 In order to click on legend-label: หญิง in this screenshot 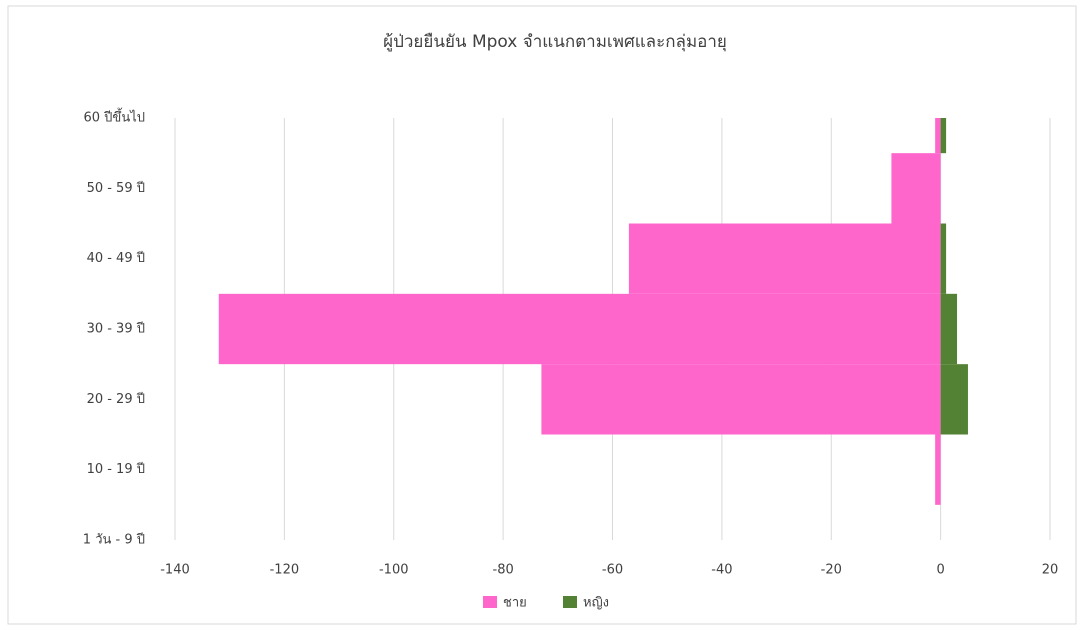, I will do `click(596, 603)`.